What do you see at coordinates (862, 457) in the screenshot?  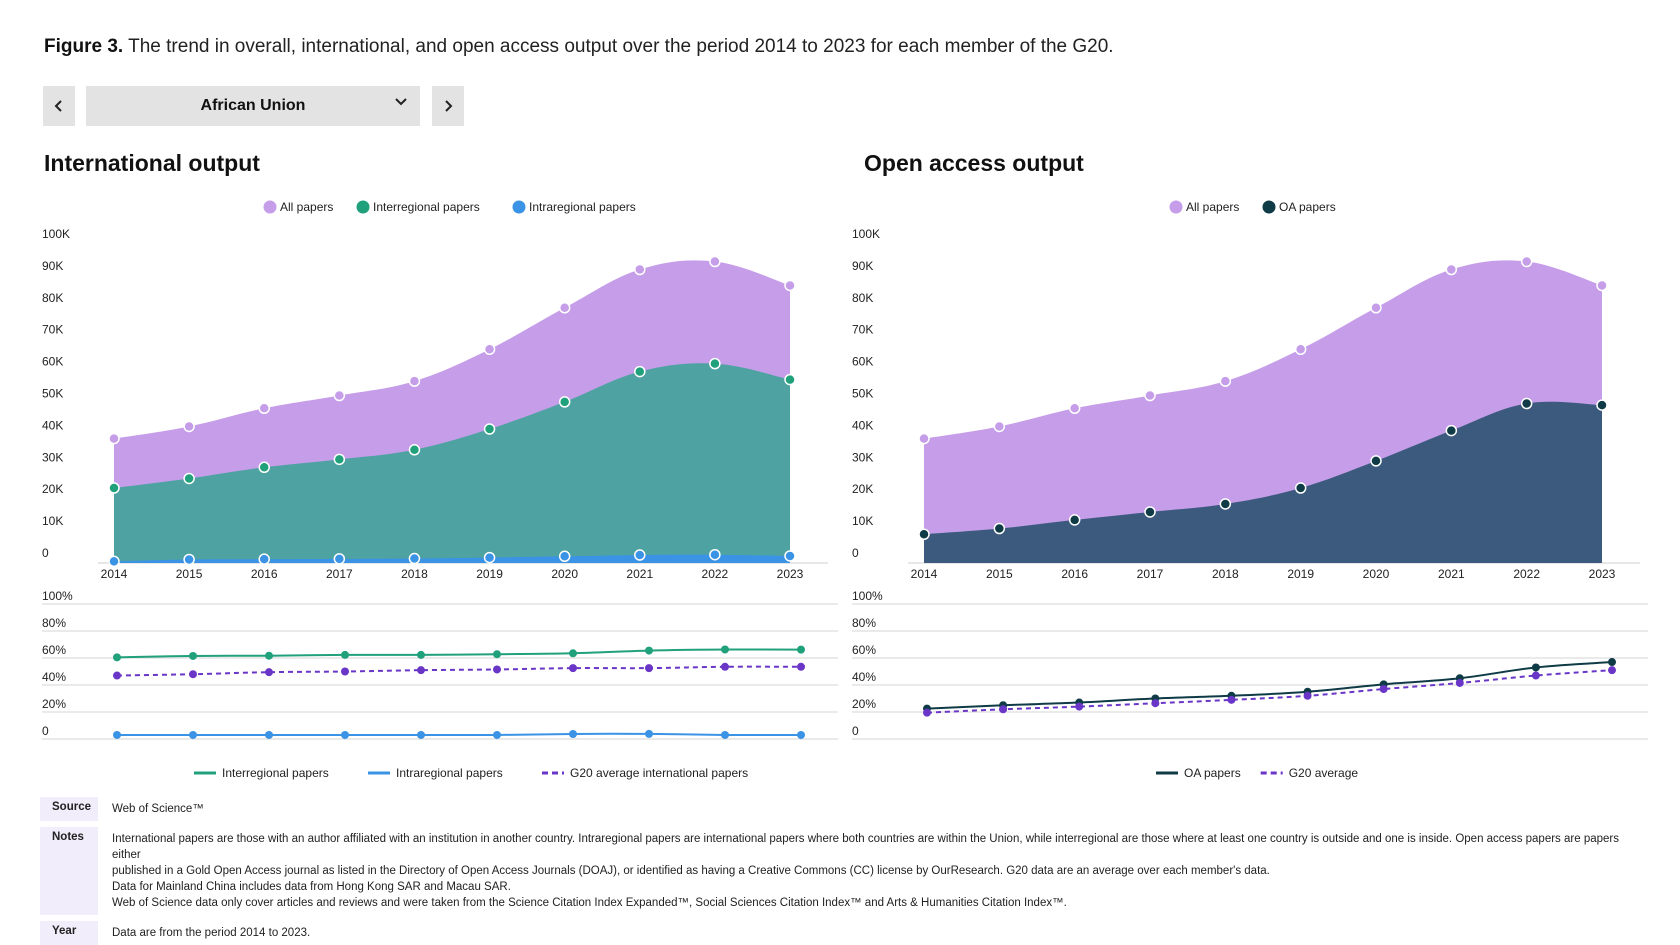 I see `oa-area-ytick-label: 30K` at bounding box center [862, 457].